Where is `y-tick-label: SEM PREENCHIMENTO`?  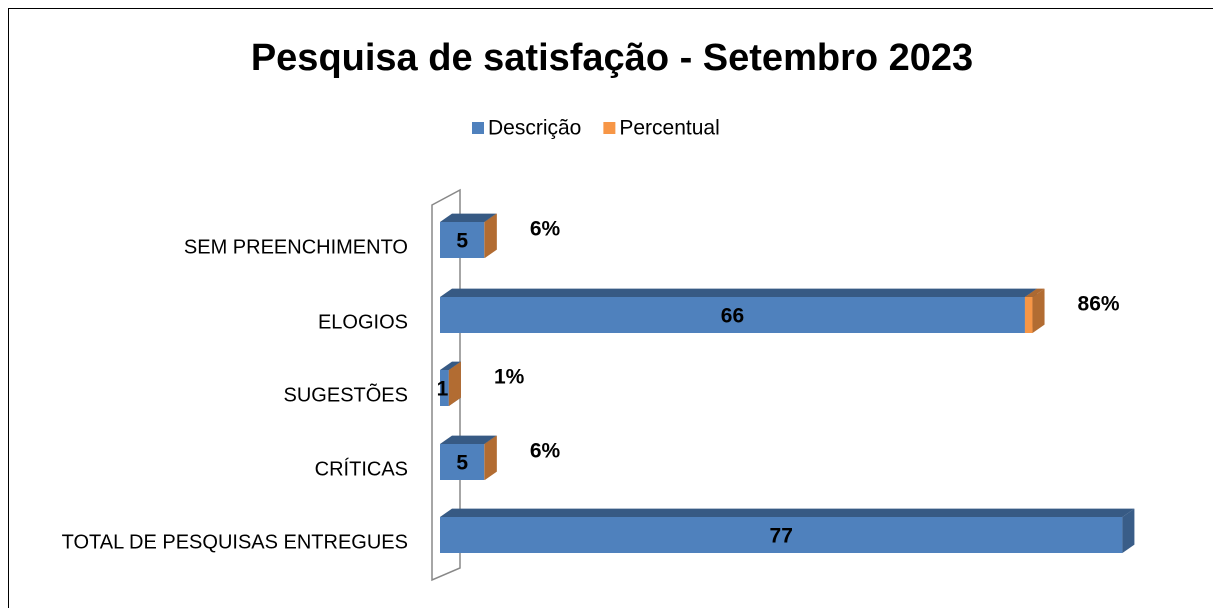 y-tick-label: SEM PREENCHIMENTO is located at coordinates (296, 247).